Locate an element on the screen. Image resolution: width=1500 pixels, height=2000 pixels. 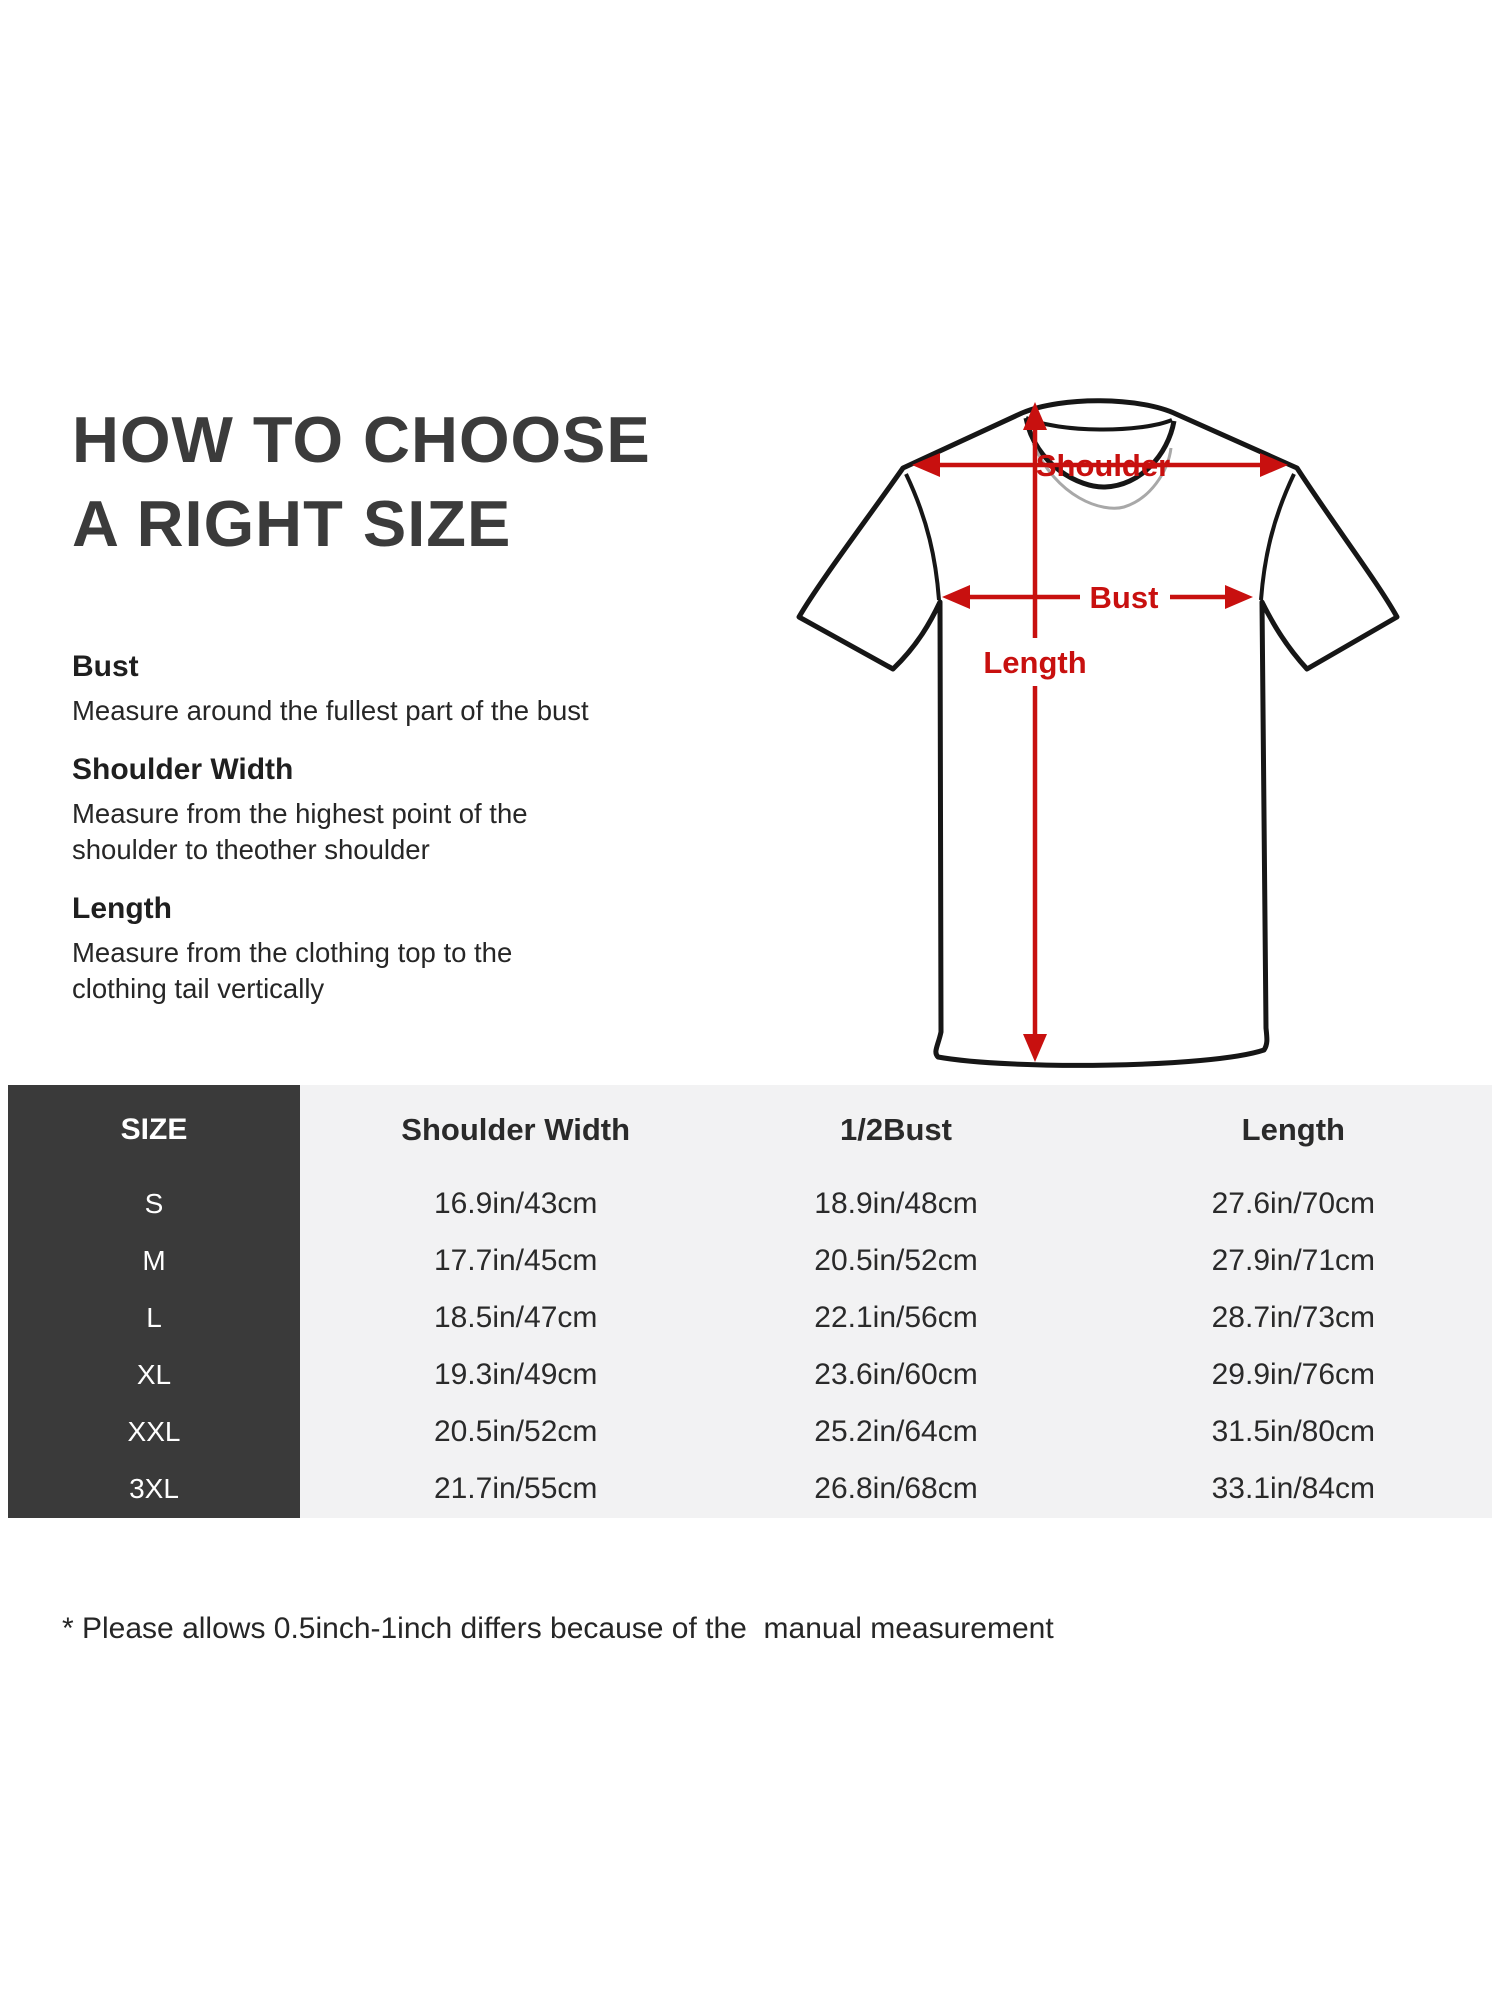
size-table-row-3xl-half-bust: 26.8in/68cm is located at coordinates (896, 1489).